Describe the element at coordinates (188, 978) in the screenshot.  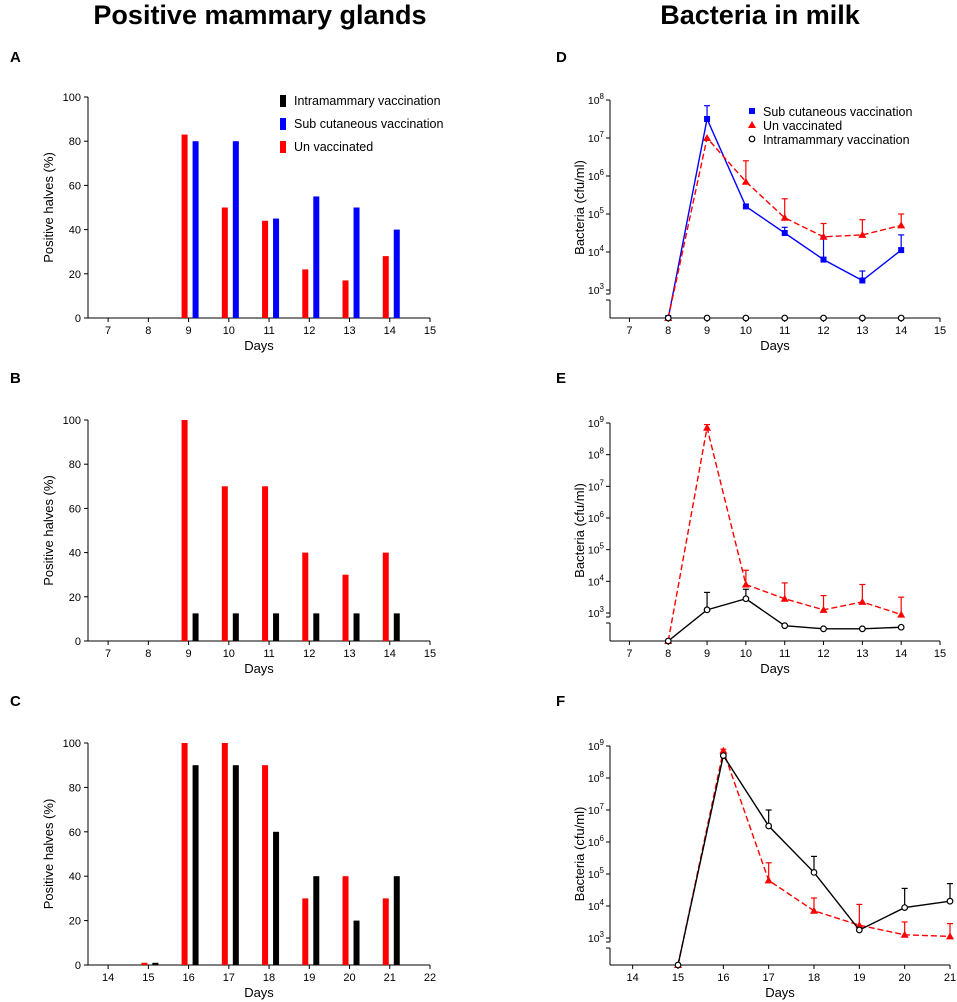
I see `x-tick-label: 16` at that location.